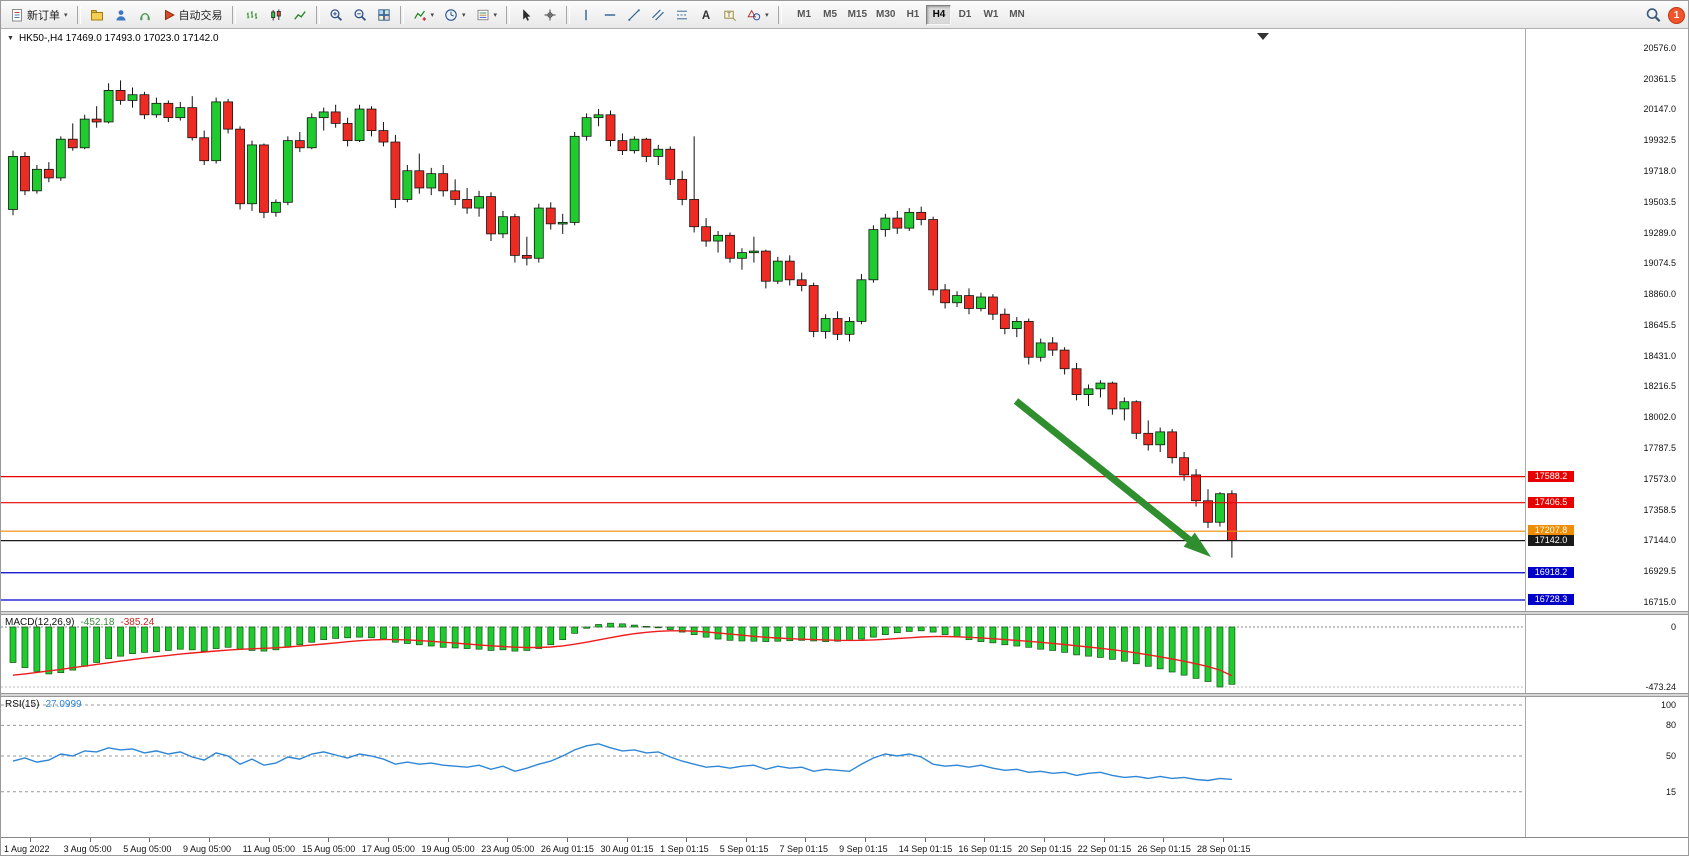 This screenshot has height=856, width=1689. What do you see at coordinates (1659, 47) in the screenshot?
I see `price-axis-label: 20576.0` at bounding box center [1659, 47].